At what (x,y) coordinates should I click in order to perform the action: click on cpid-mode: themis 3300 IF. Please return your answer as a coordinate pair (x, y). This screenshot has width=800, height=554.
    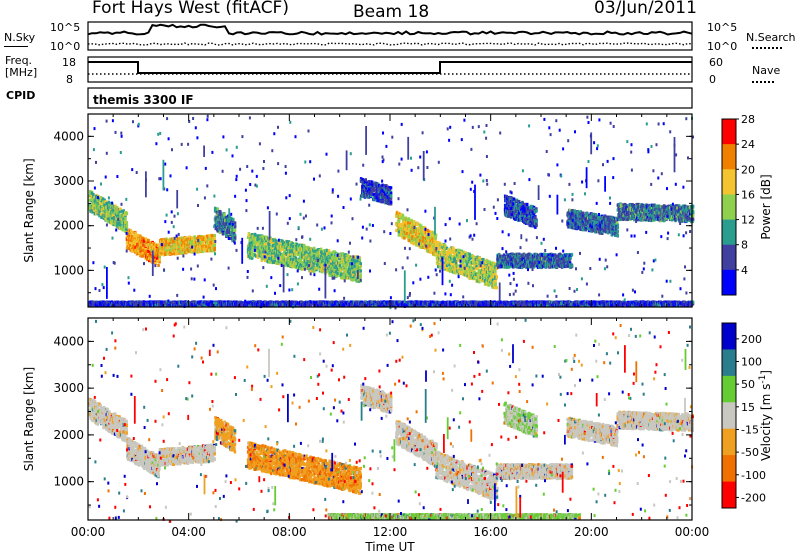
    Looking at the image, I should click on (143, 100).